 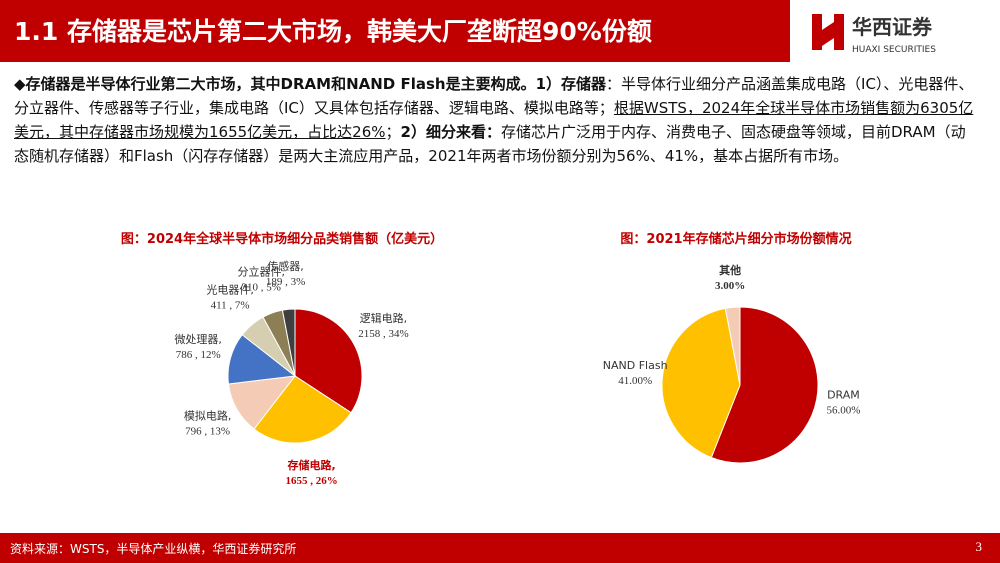 I want to click on slice-value-label: 2158 , 34%, so click(x=383, y=334).